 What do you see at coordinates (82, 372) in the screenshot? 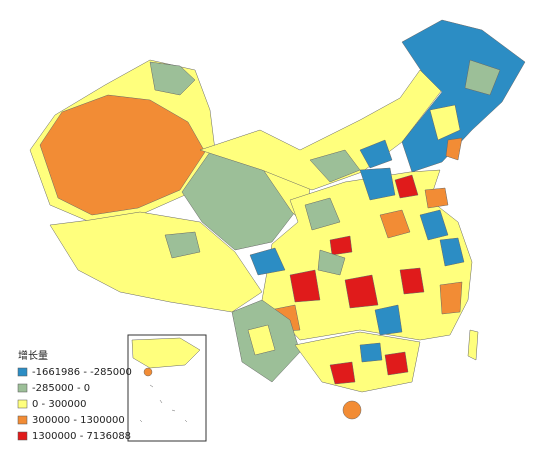
I see `legend-label: -1661986 - -285000` at bounding box center [82, 372].